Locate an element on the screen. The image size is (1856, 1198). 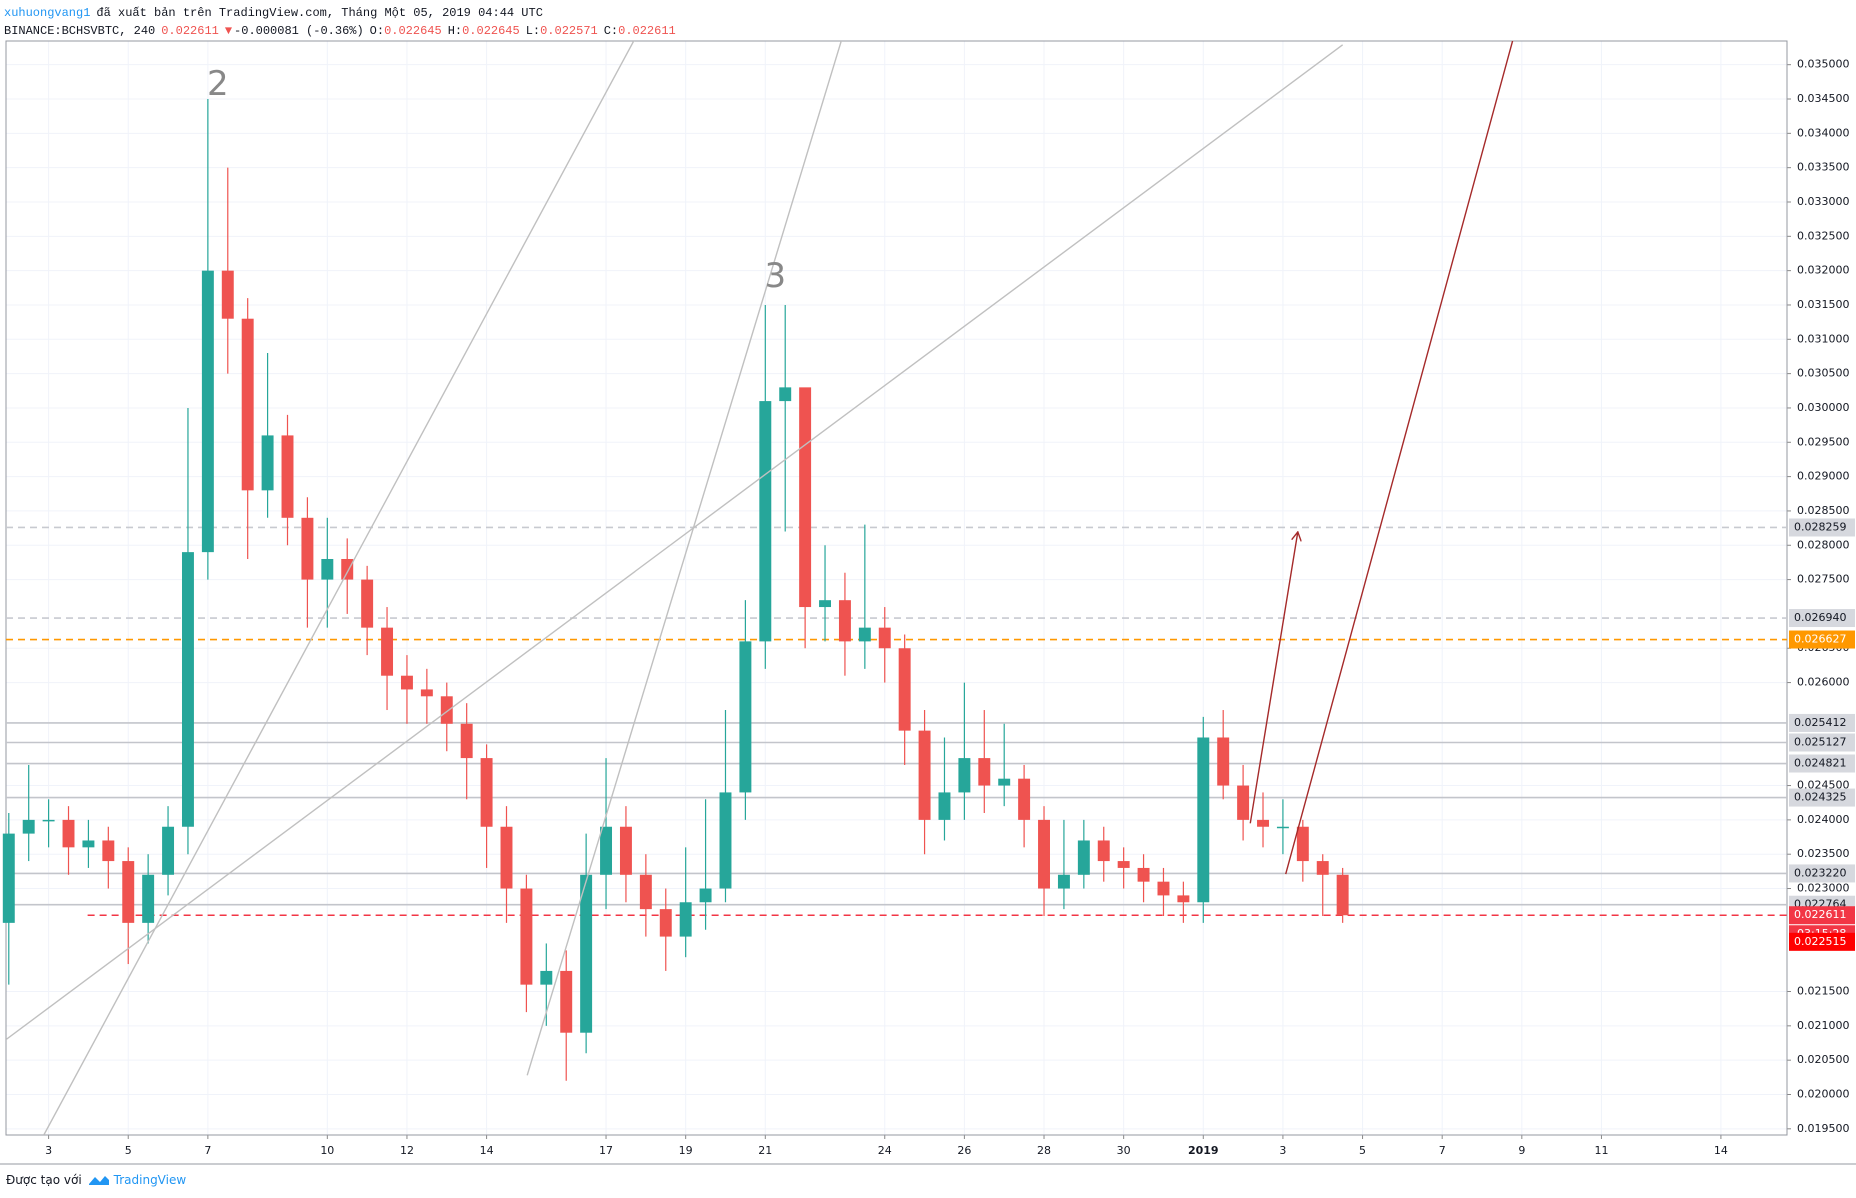
y-tick-label: 0.024000 is located at coordinates (1823, 819).